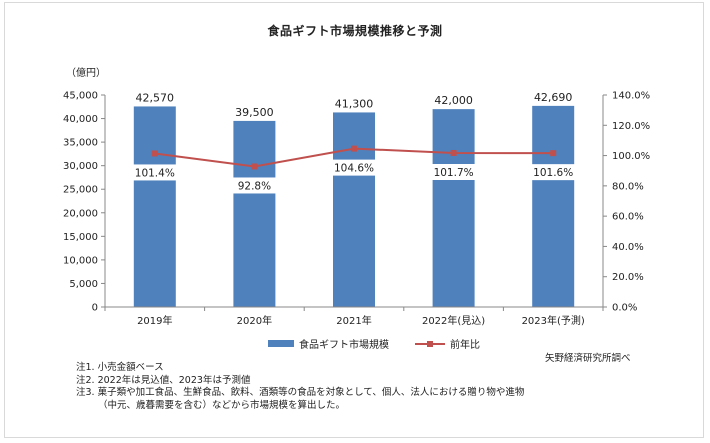 The width and height of the screenshot is (710, 443). I want to click on bar-value-label: 42,000, so click(453, 100).